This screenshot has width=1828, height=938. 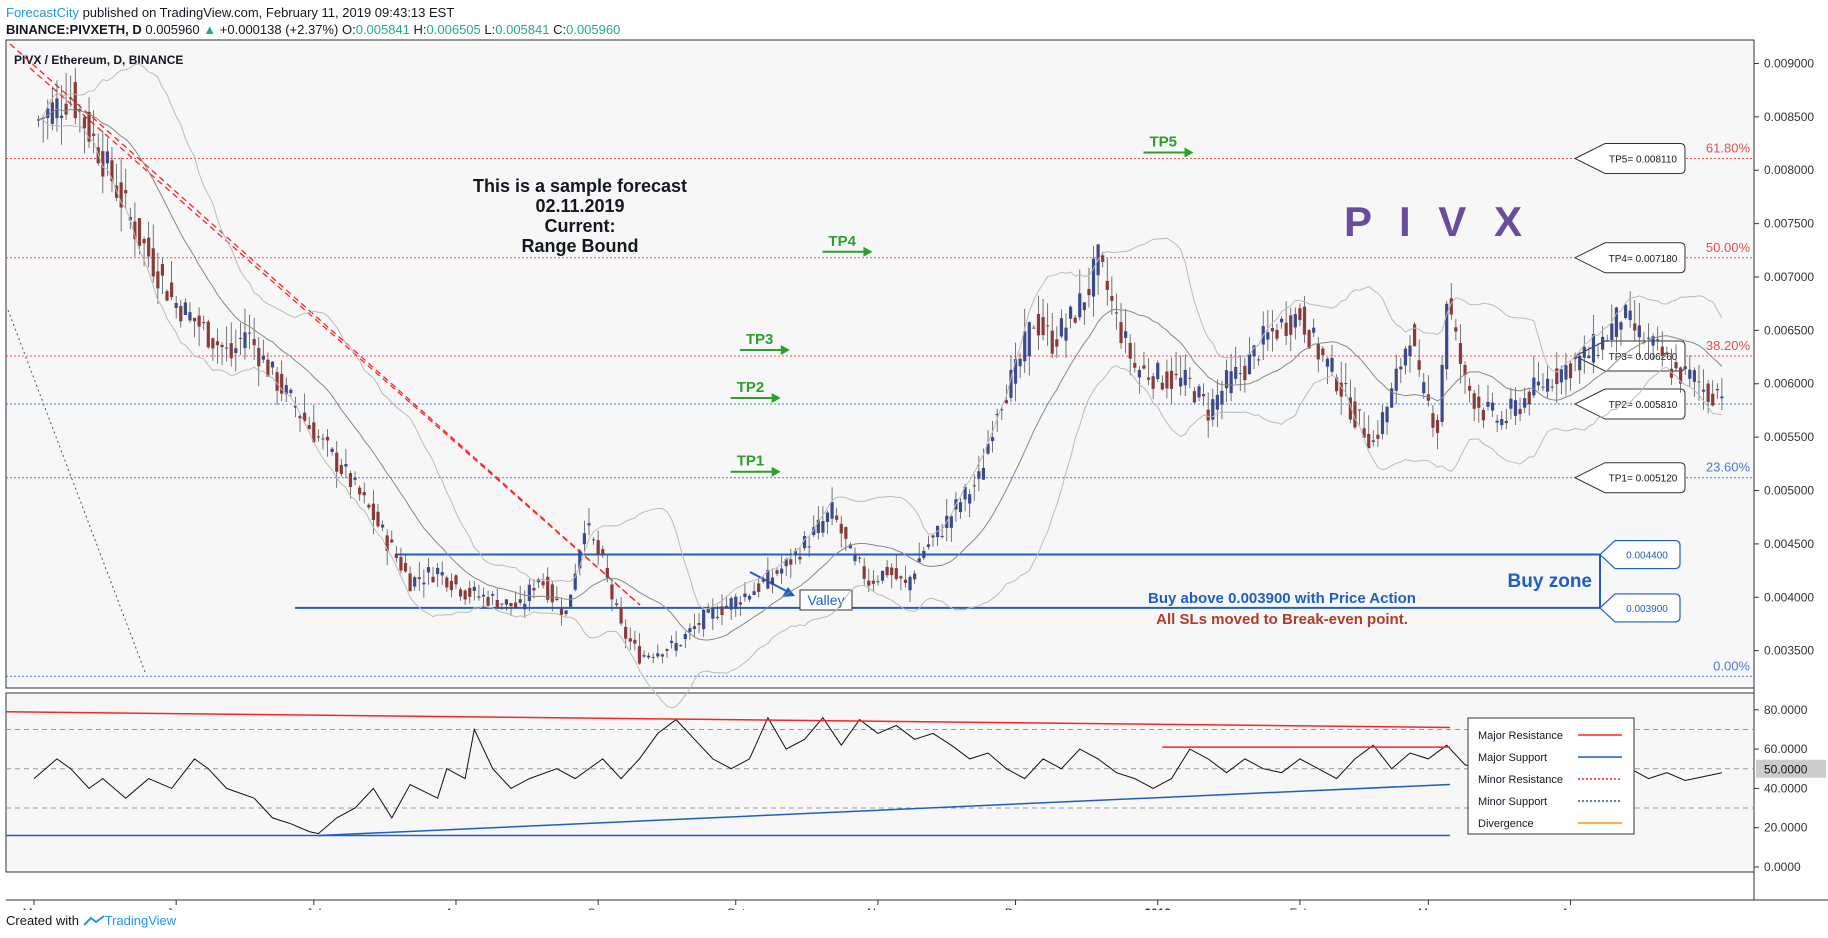 What do you see at coordinates (877, 908) in the screenshot?
I see `x-tick-label: Nov` at bounding box center [877, 908].